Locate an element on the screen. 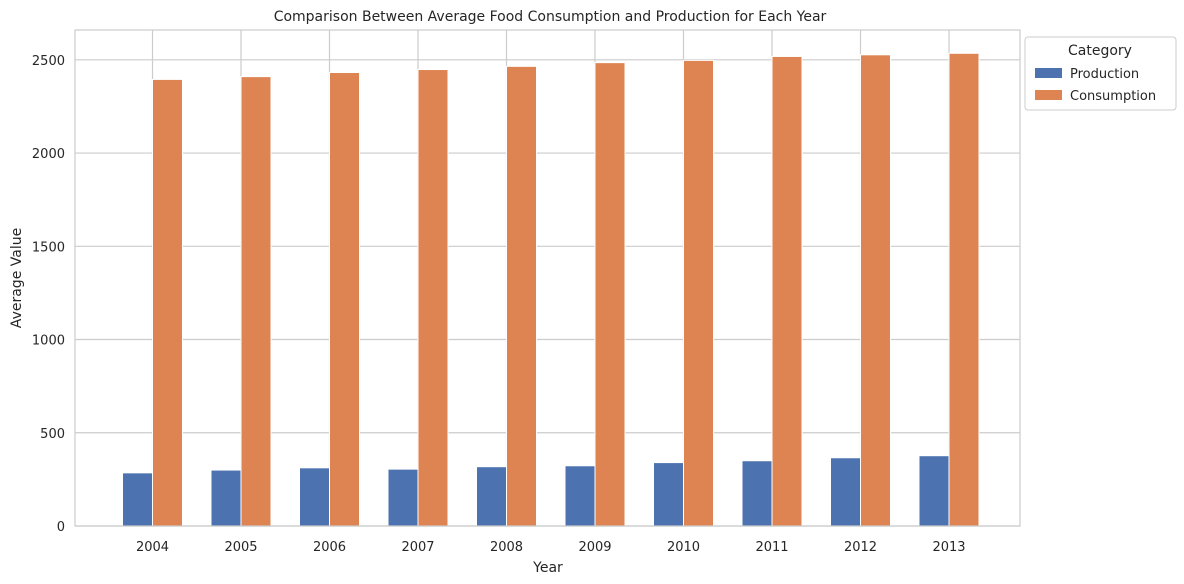  x-tick-labels: 2004 2005 2006 2007 2008 2009 2010 2011 2012 2013 is located at coordinates (551, 547).